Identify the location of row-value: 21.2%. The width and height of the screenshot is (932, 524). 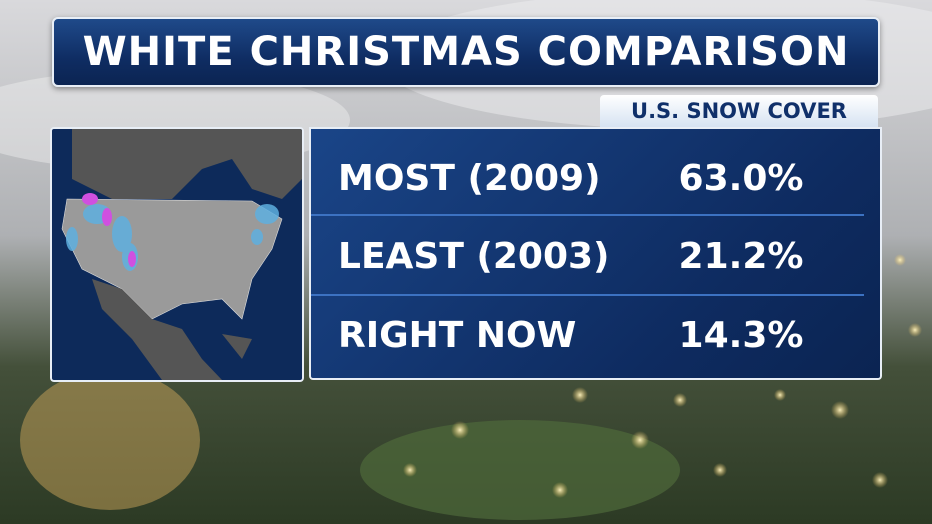
(741, 256).